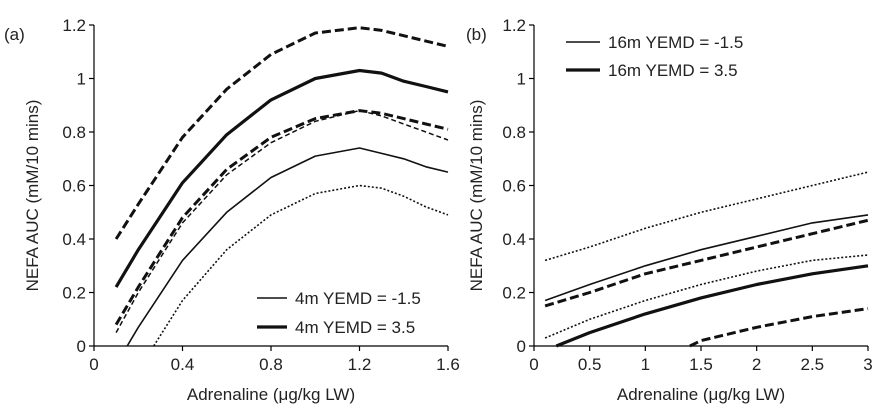 This screenshot has width=875, height=408. I want to click on x-tick-label: 1.6, so click(448, 364).